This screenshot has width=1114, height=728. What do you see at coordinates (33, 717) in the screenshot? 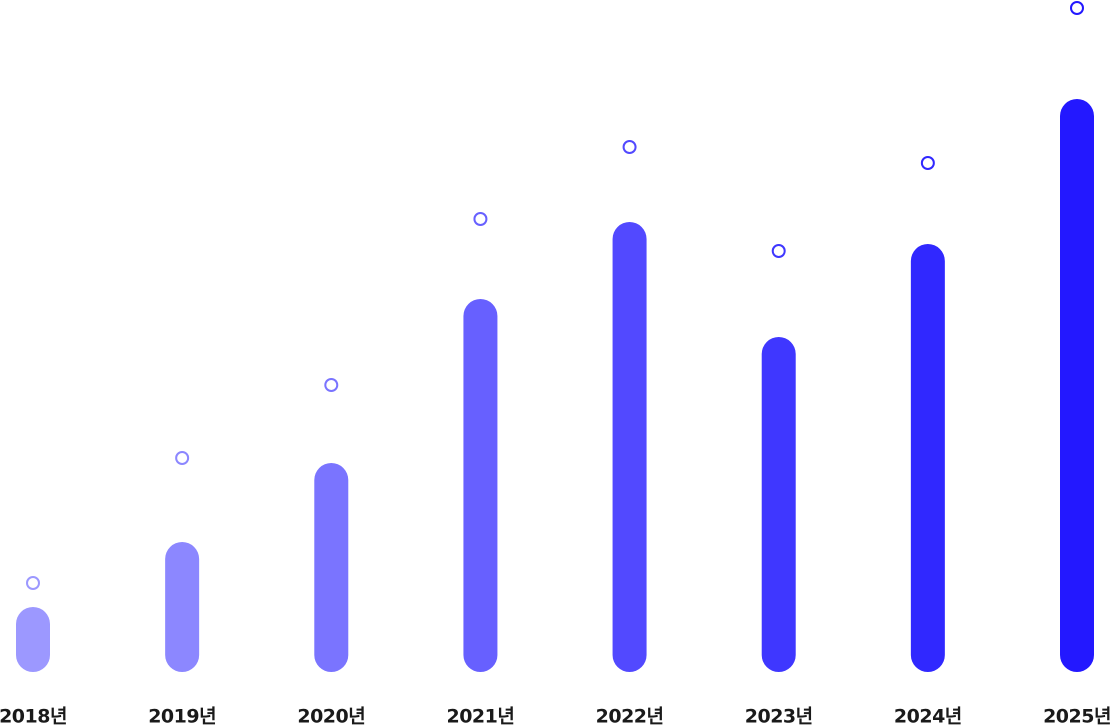
I see `x-tick-label: 2018년` at bounding box center [33, 717].